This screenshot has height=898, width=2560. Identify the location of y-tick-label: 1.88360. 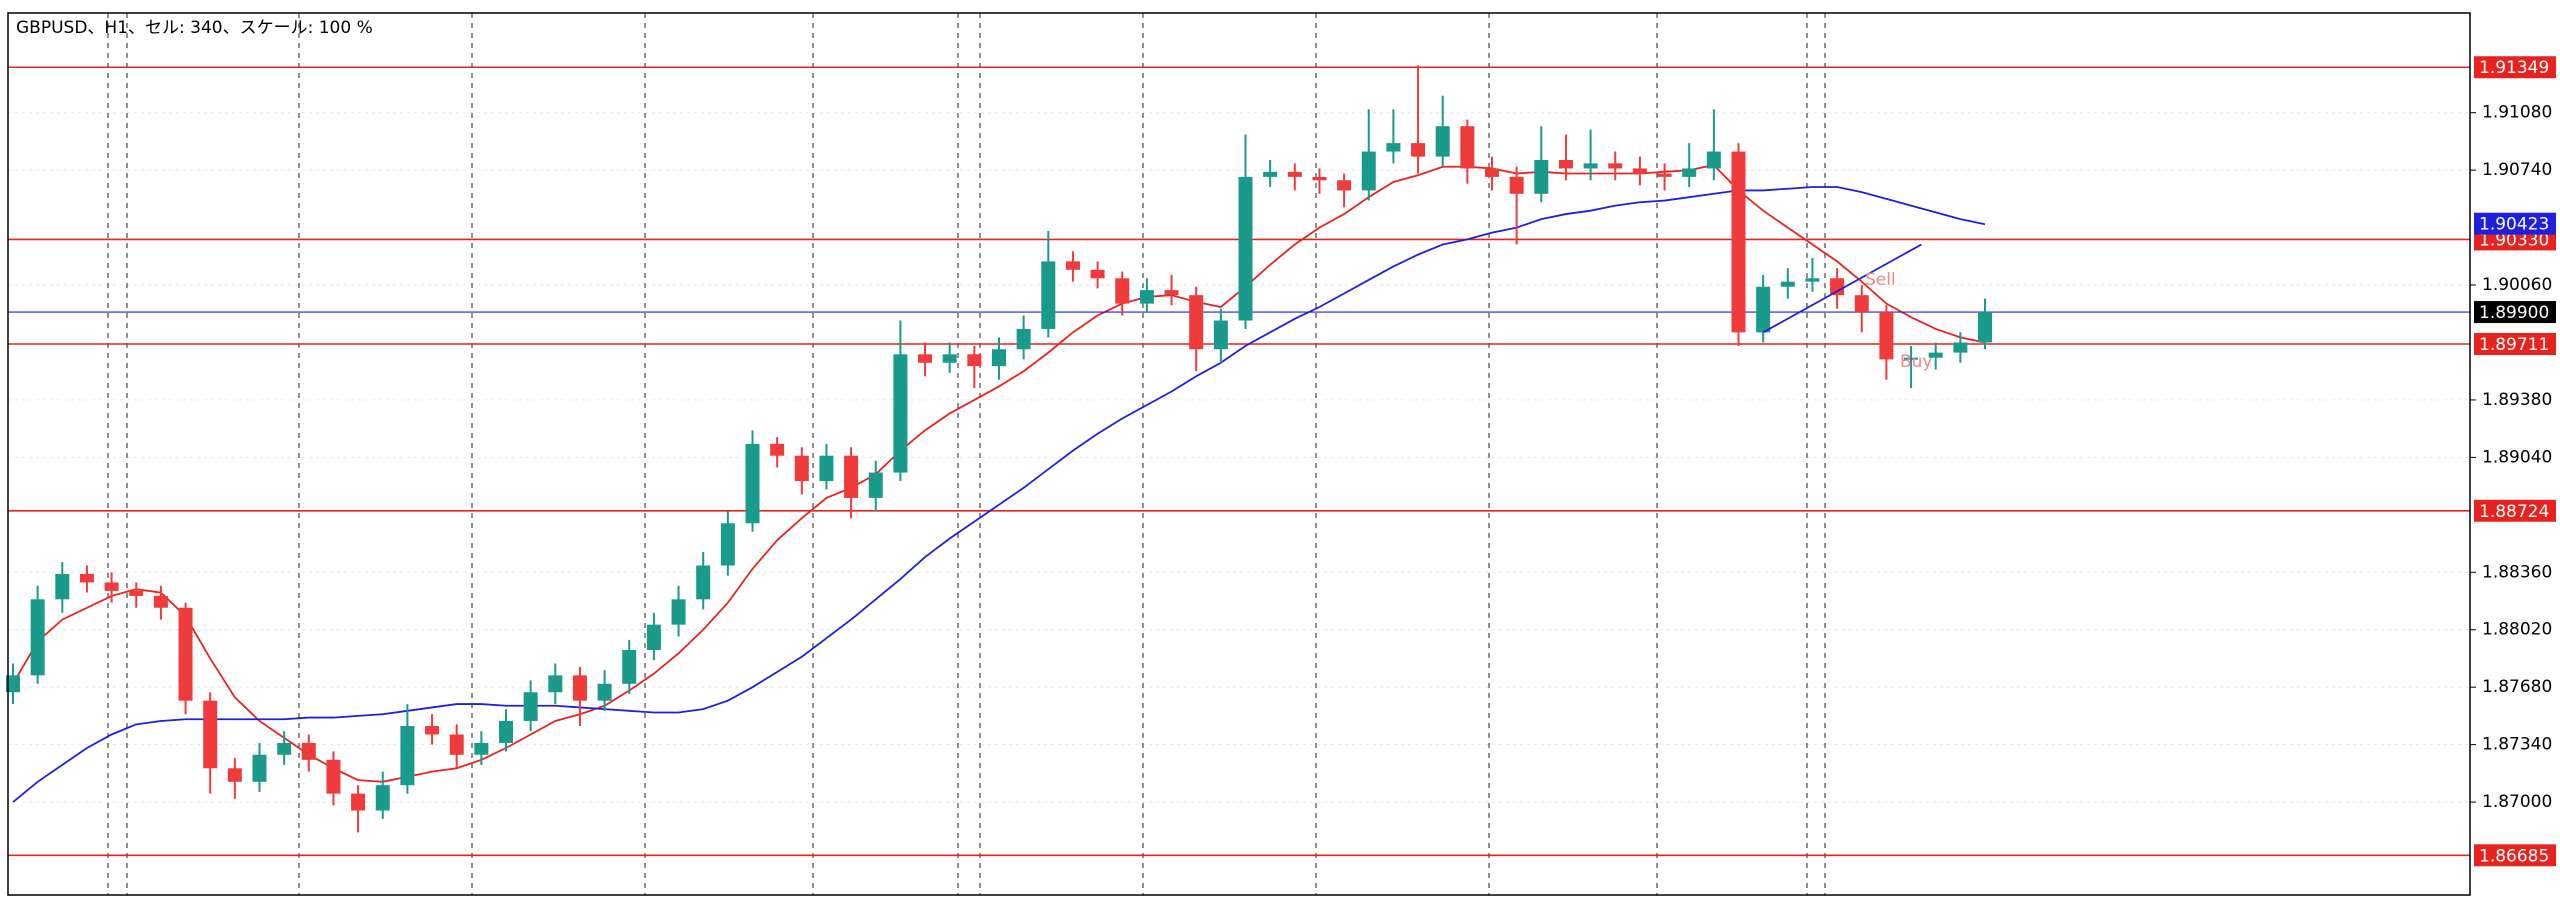
(2517, 572).